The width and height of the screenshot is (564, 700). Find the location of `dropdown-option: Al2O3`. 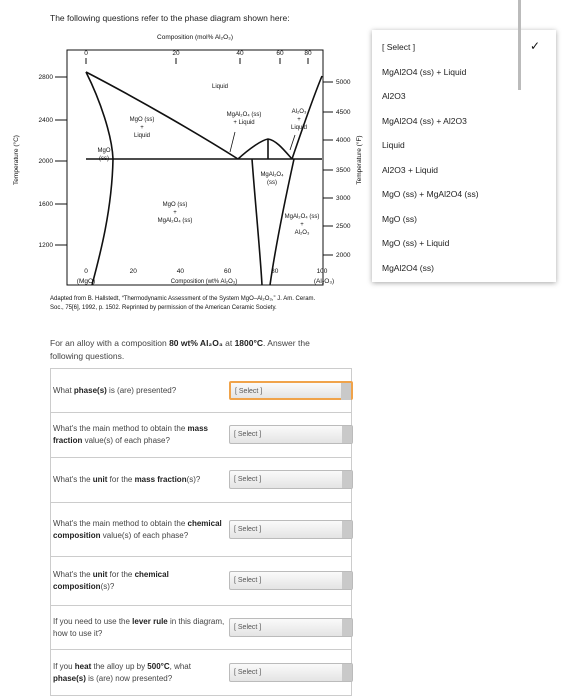

dropdown-option: Al2O3 is located at coordinates (394, 96).